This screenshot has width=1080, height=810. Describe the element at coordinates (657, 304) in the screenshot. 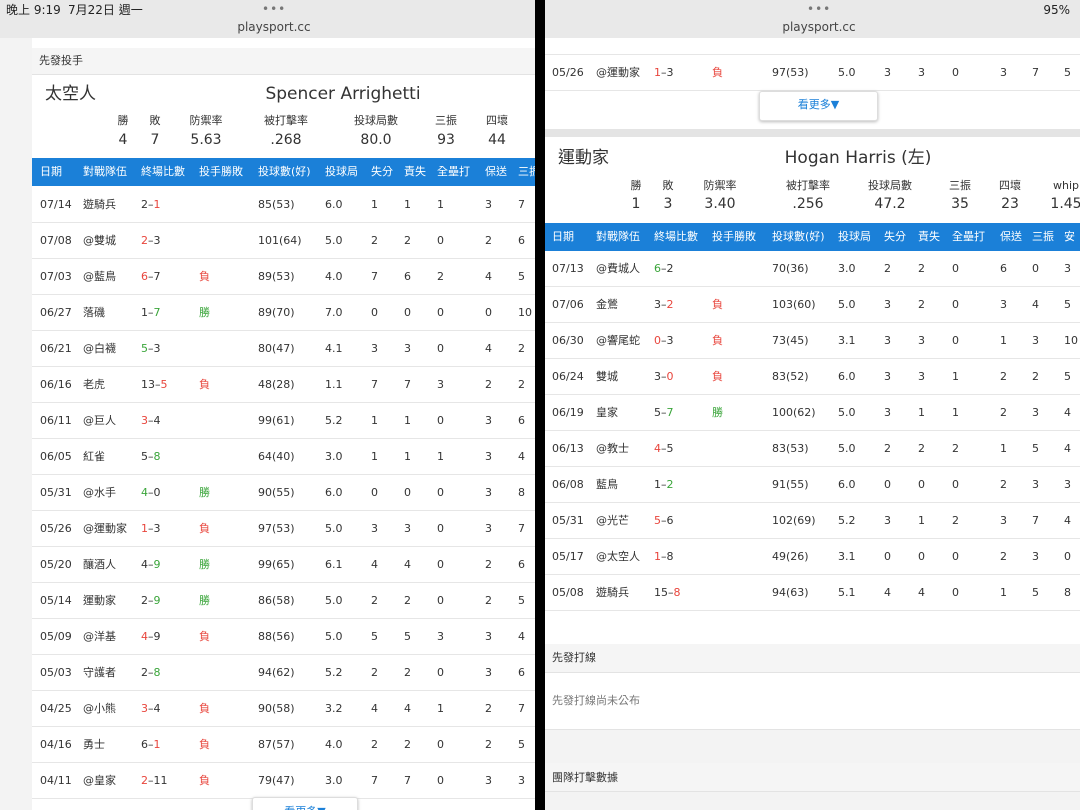

I see `score-part: 3` at that location.